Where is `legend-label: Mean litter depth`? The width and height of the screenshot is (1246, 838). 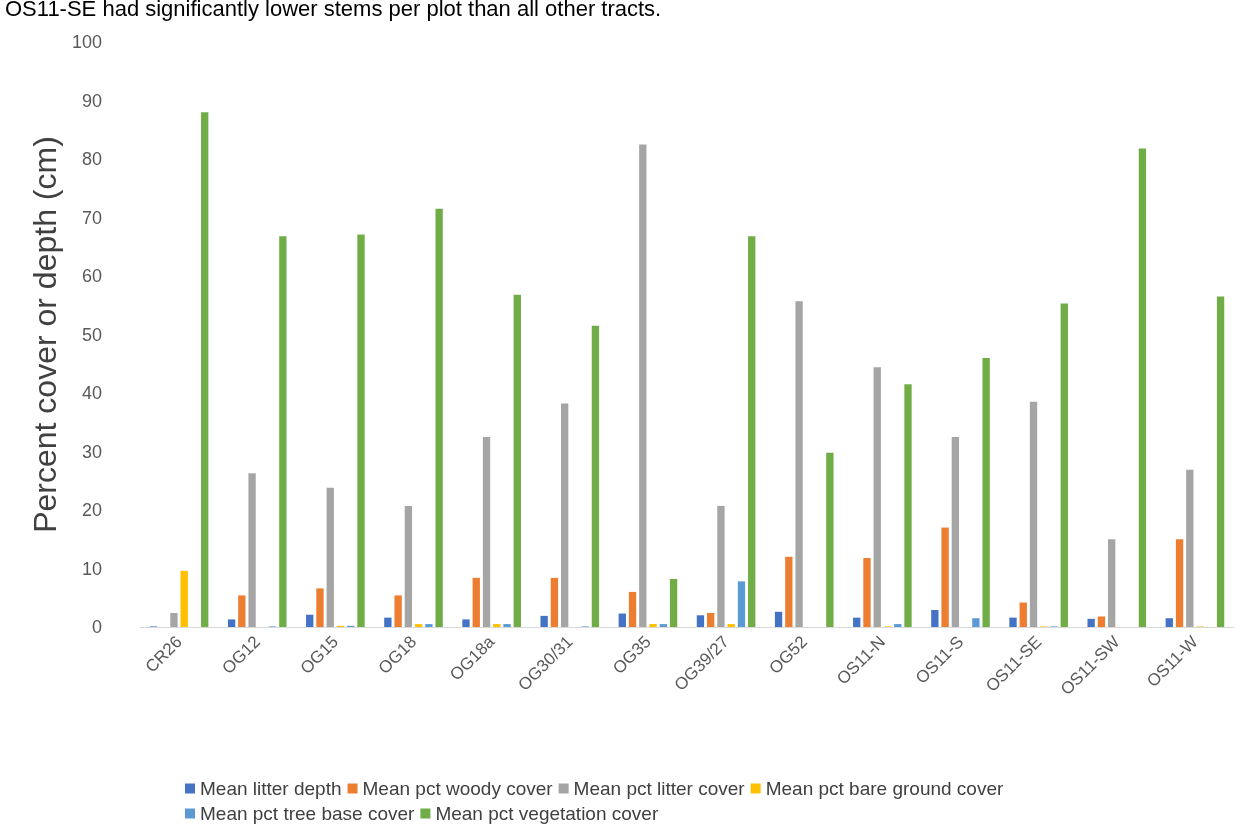 legend-label: Mean litter depth is located at coordinates (271, 788).